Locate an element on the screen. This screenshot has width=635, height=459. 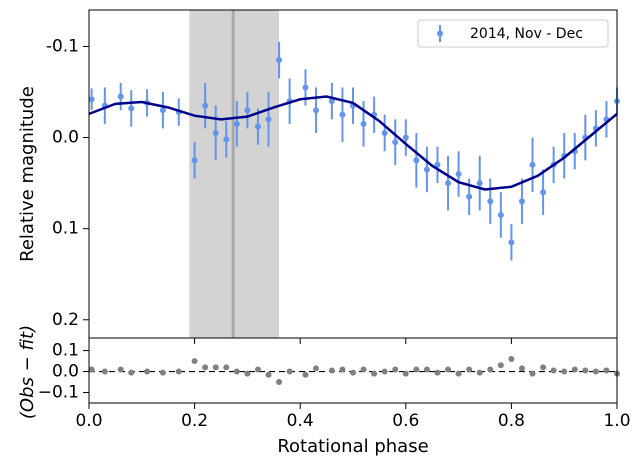
x-tick-label: 0.4 is located at coordinates (300, 421).